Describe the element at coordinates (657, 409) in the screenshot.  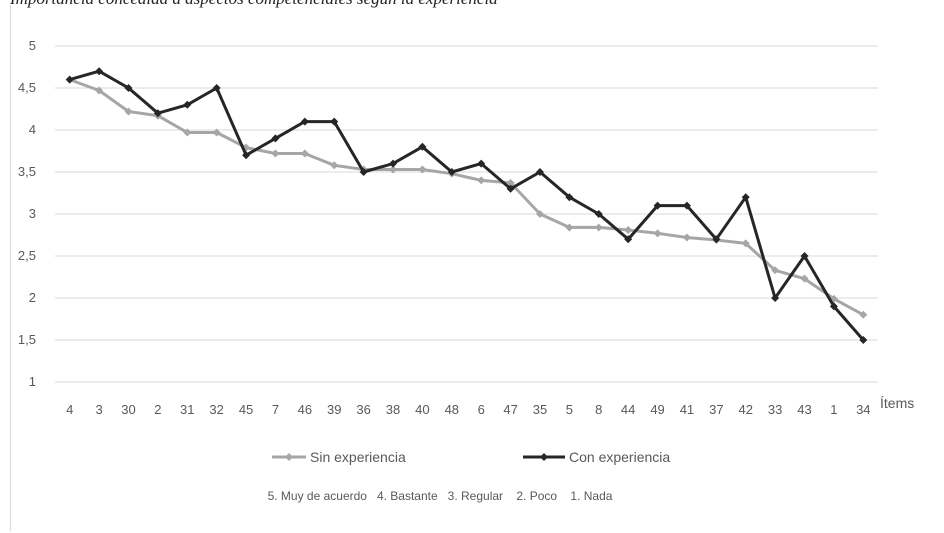
I see `x-tick-label: 49` at that location.